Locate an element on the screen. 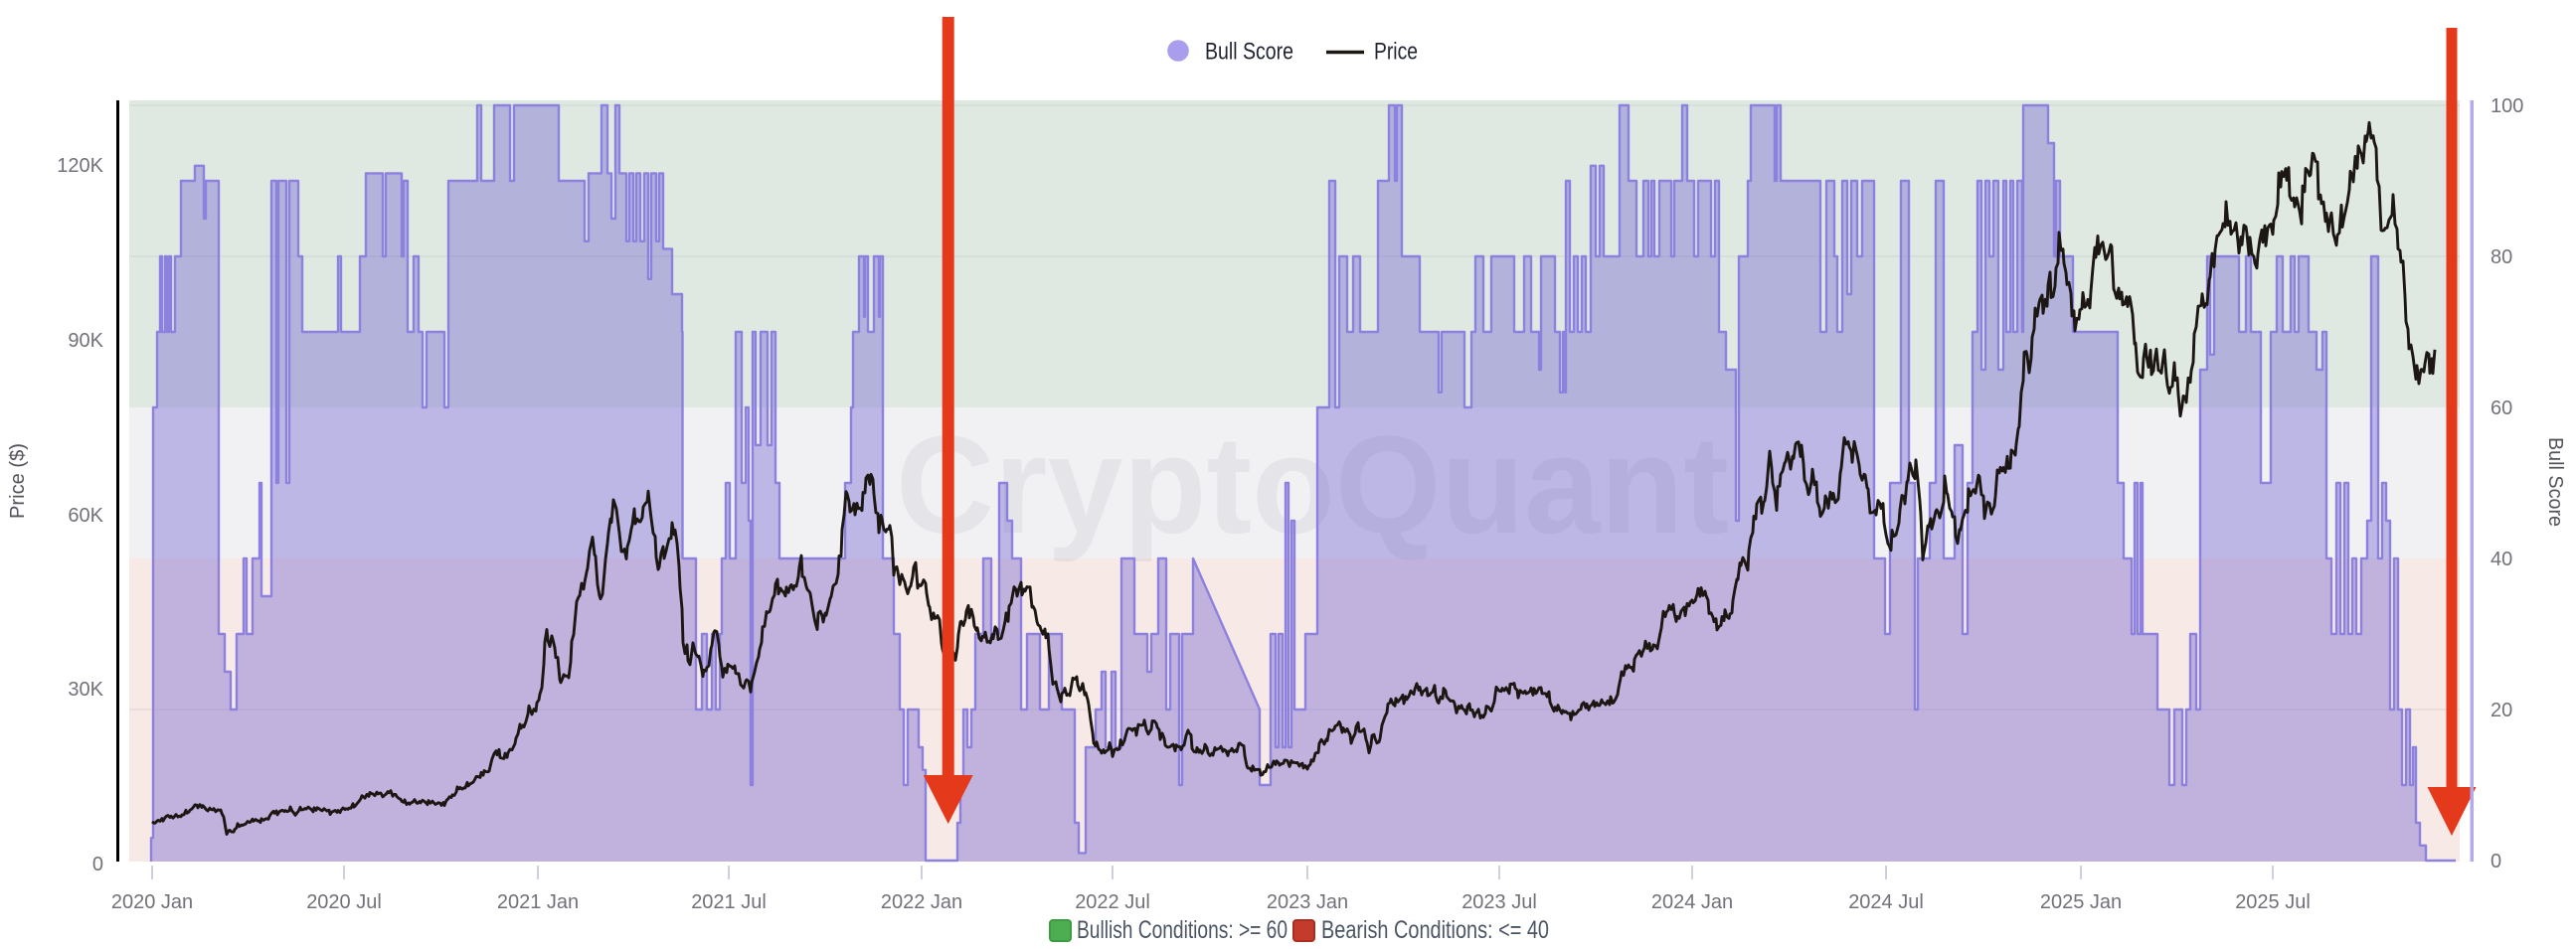 Image resolution: width=2576 pixels, height=949 pixels. svg-text: 40 is located at coordinates (2501, 559).